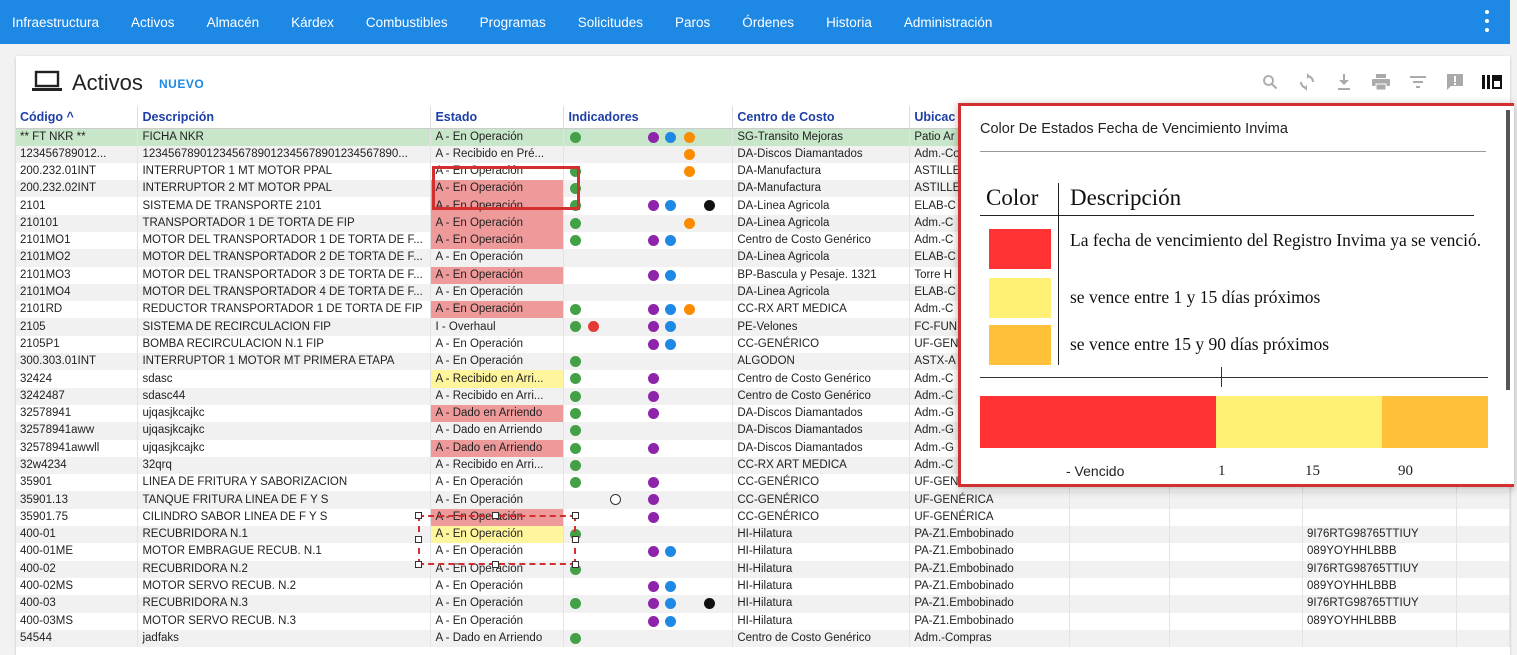 The height and width of the screenshot is (655, 1517). I want to click on cell-cost-center: SG-Transito Mejoras, so click(821, 137).